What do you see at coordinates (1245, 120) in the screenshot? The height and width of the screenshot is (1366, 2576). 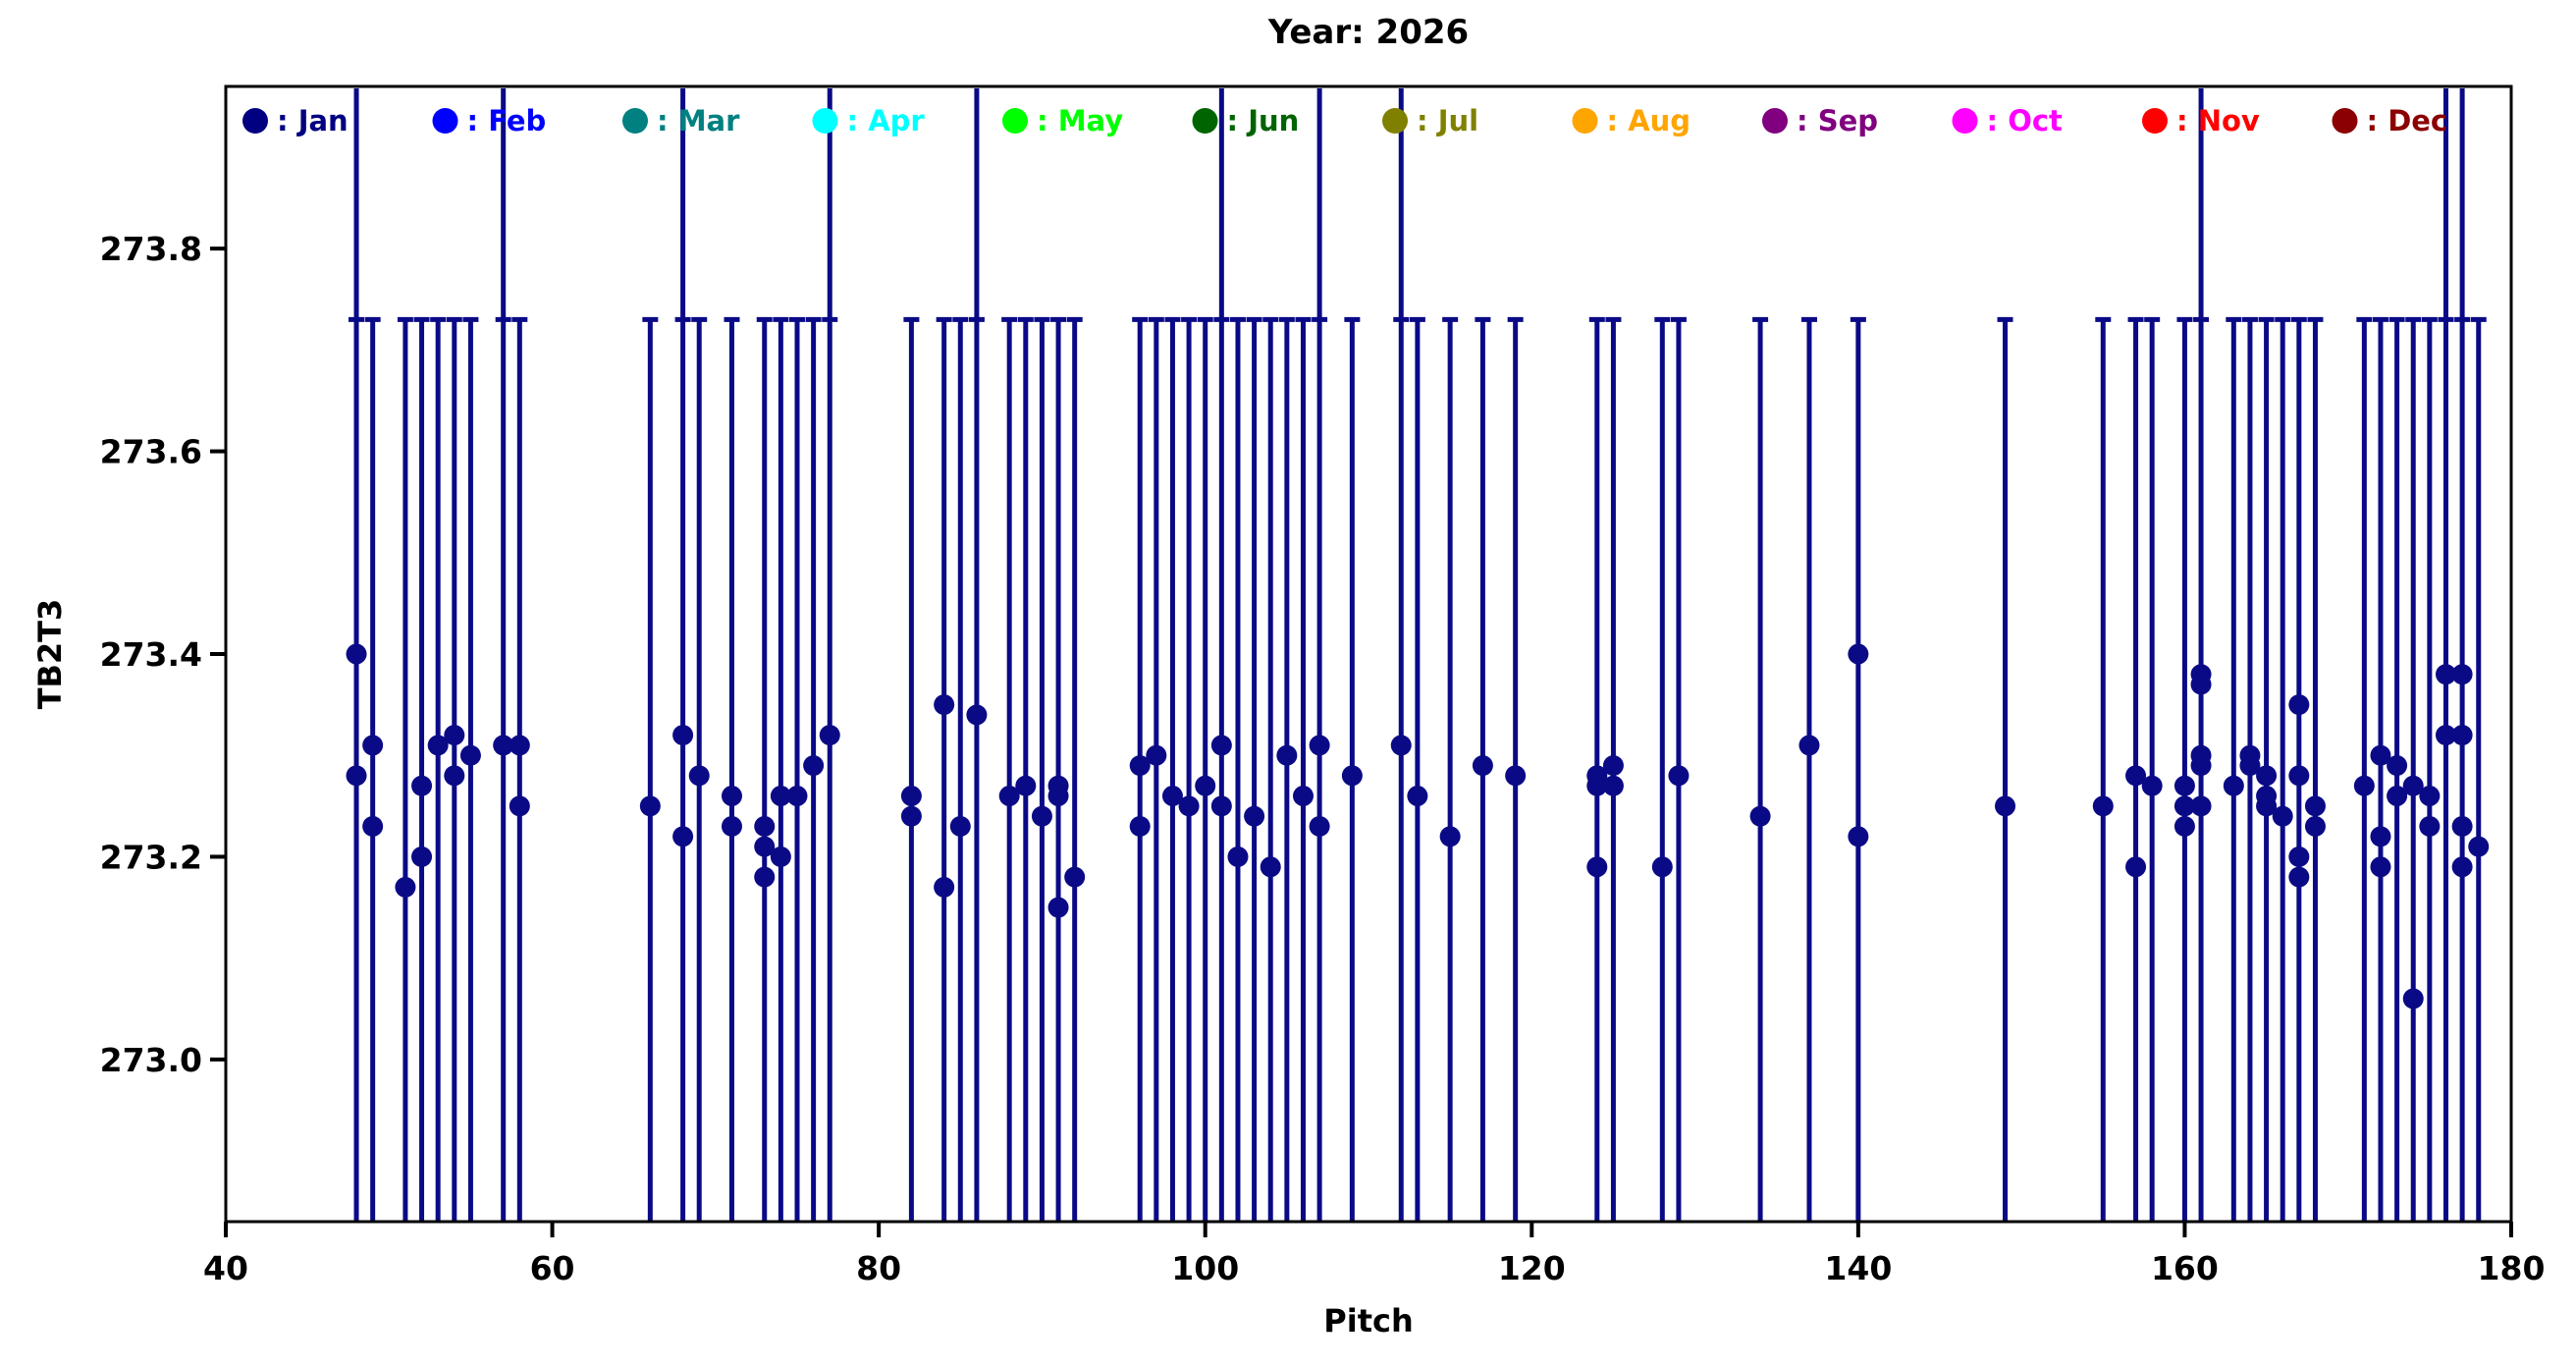 I see `legend-item-jun: : Jun` at bounding box center [1245, 120].